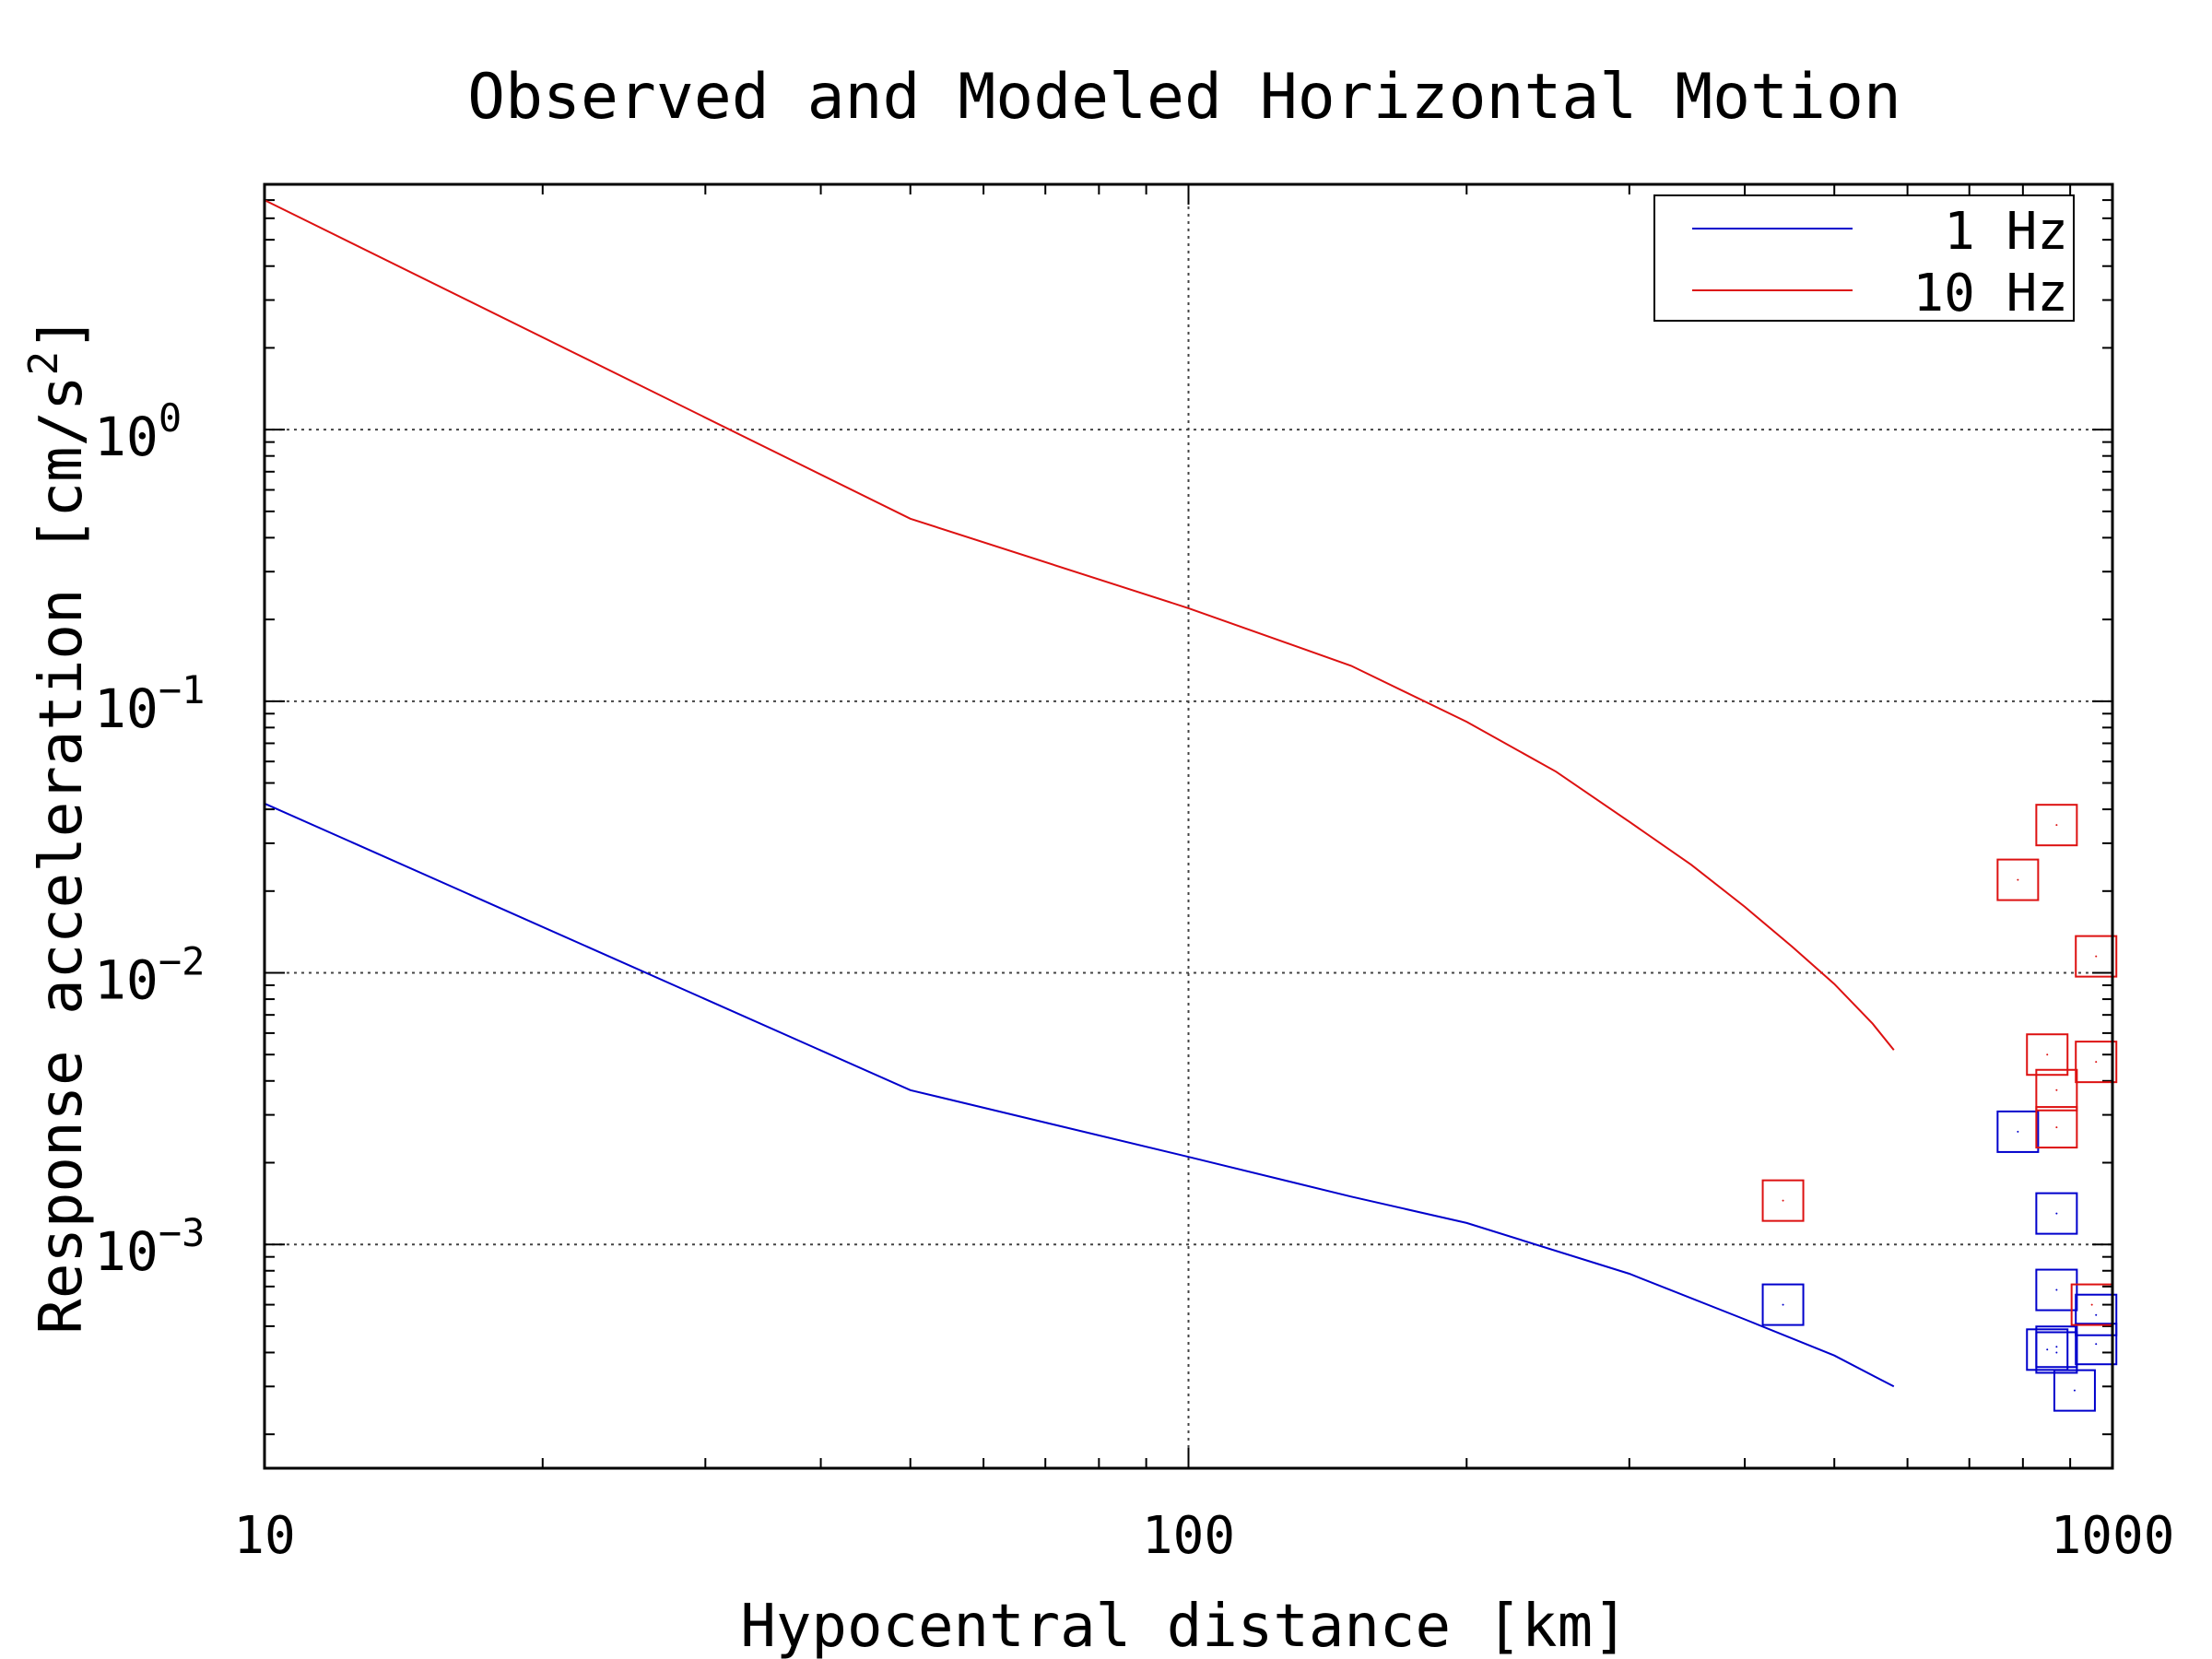 The width and height of the screenshot is (2212, 1659). What do you see at coordinates (1184, 97) in the screenshot?
I see `chart-title: Observed and Modeled Horizontal Motion` at bounding box center [1184, 97].